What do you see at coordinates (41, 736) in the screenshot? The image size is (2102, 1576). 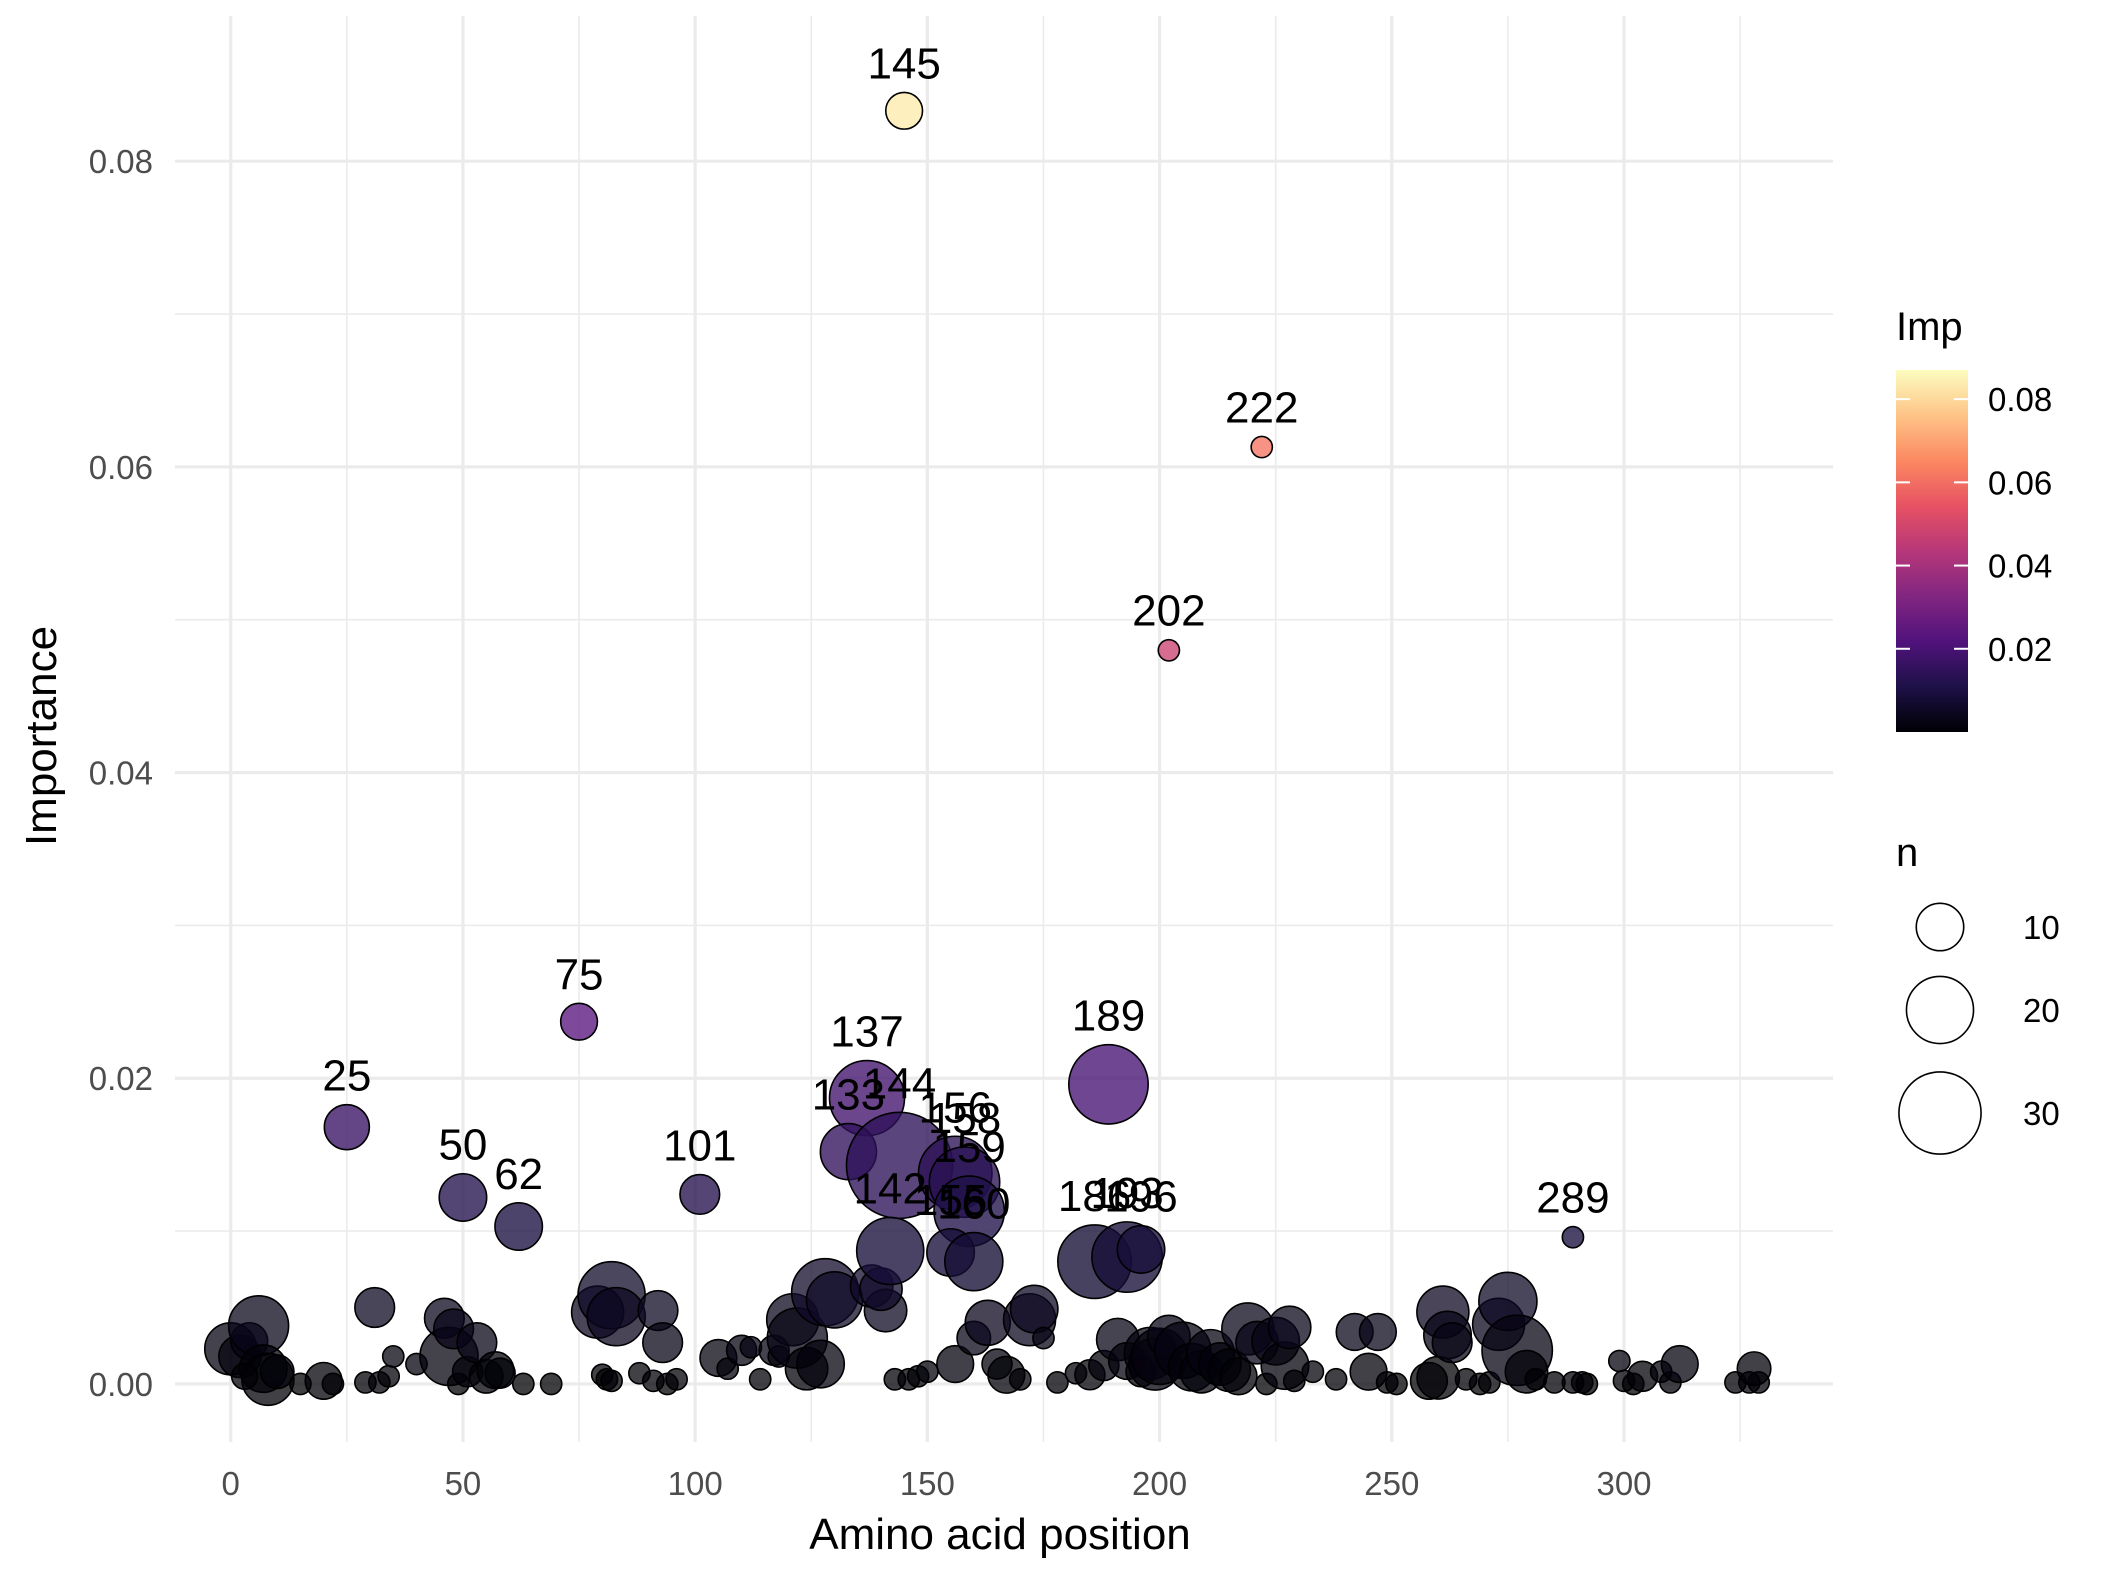 I see `y-axis-title: Importance` at bounding box center [41, 736].